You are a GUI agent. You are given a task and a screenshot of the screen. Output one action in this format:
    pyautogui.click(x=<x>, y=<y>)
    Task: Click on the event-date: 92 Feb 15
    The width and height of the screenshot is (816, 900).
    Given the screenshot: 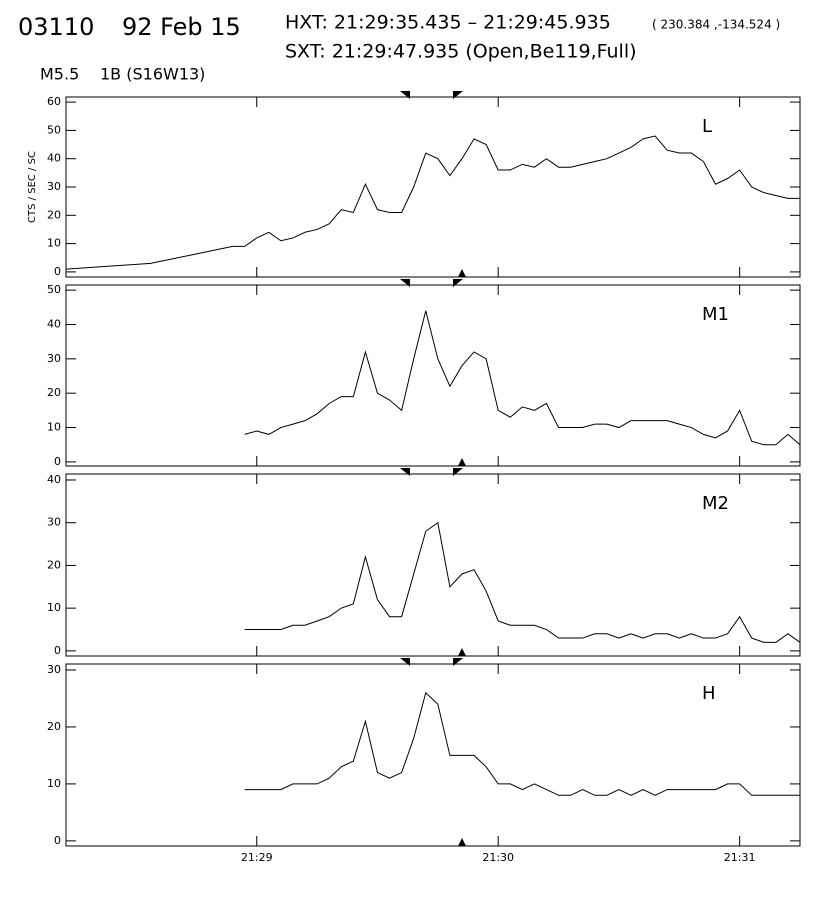 What is the action you would take?
    pyautogui.click(x=181, y=27)
    